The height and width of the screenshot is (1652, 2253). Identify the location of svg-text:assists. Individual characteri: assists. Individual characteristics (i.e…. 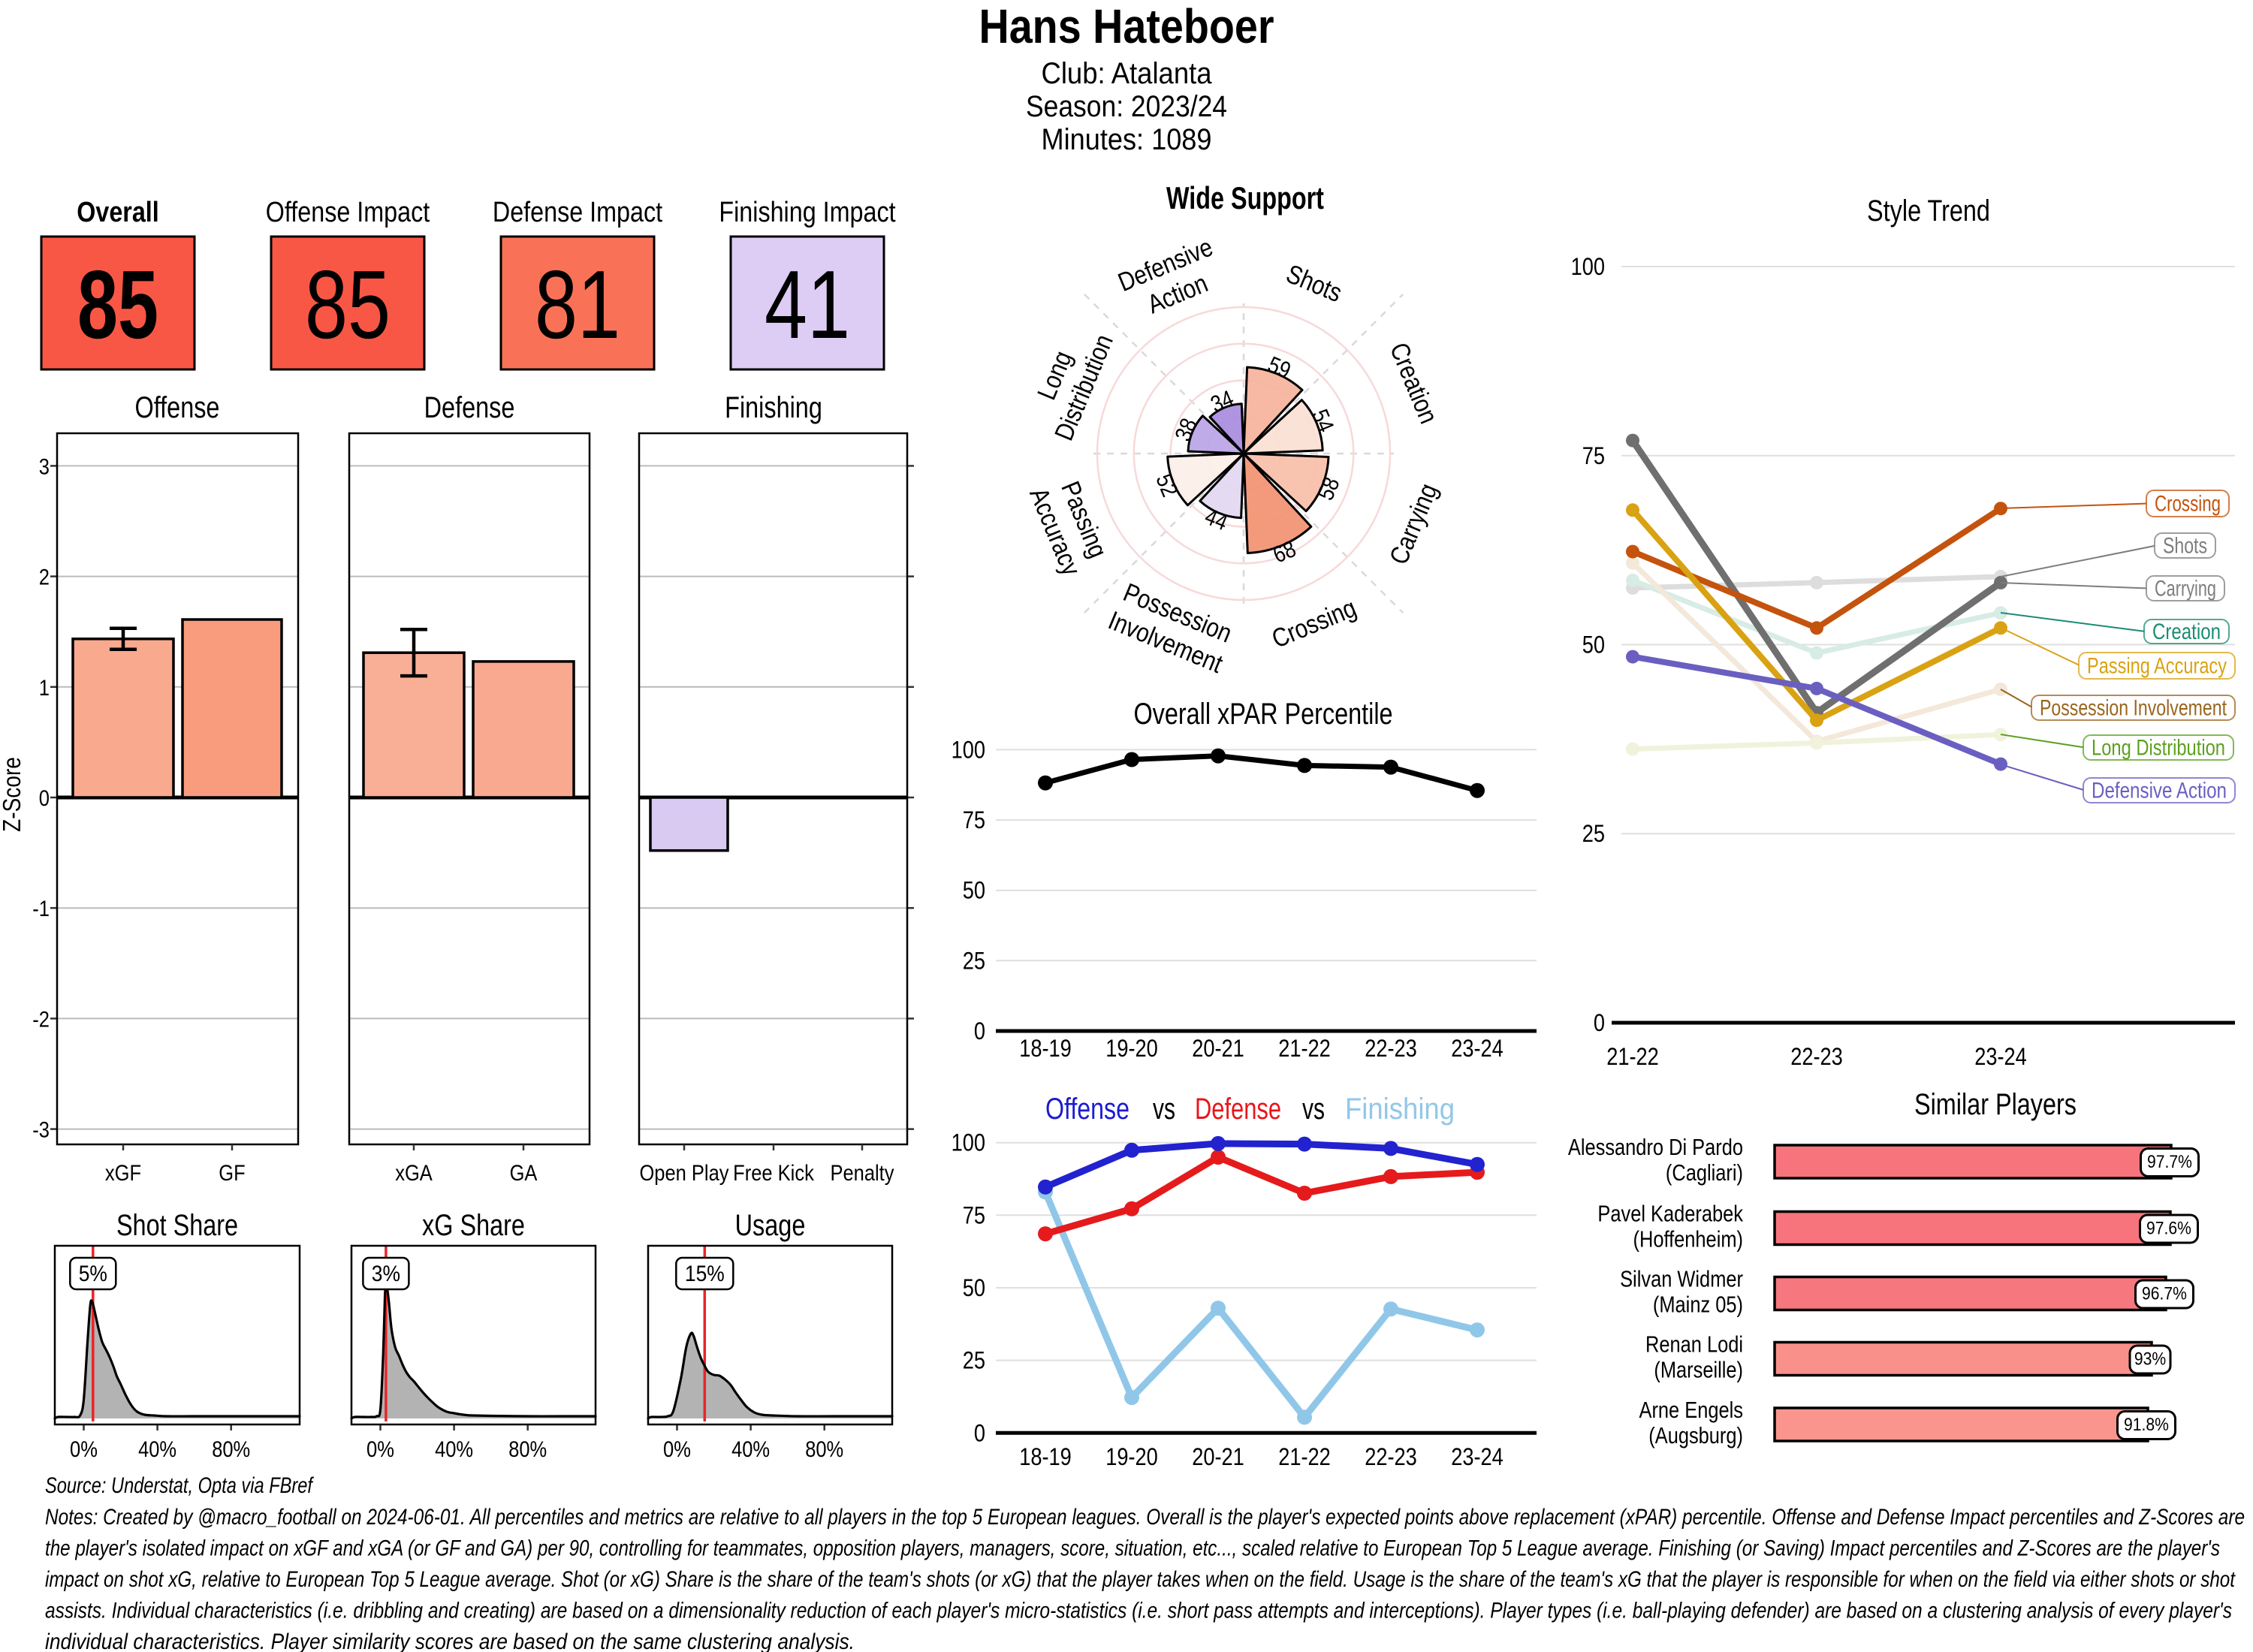
(1138, 1611).